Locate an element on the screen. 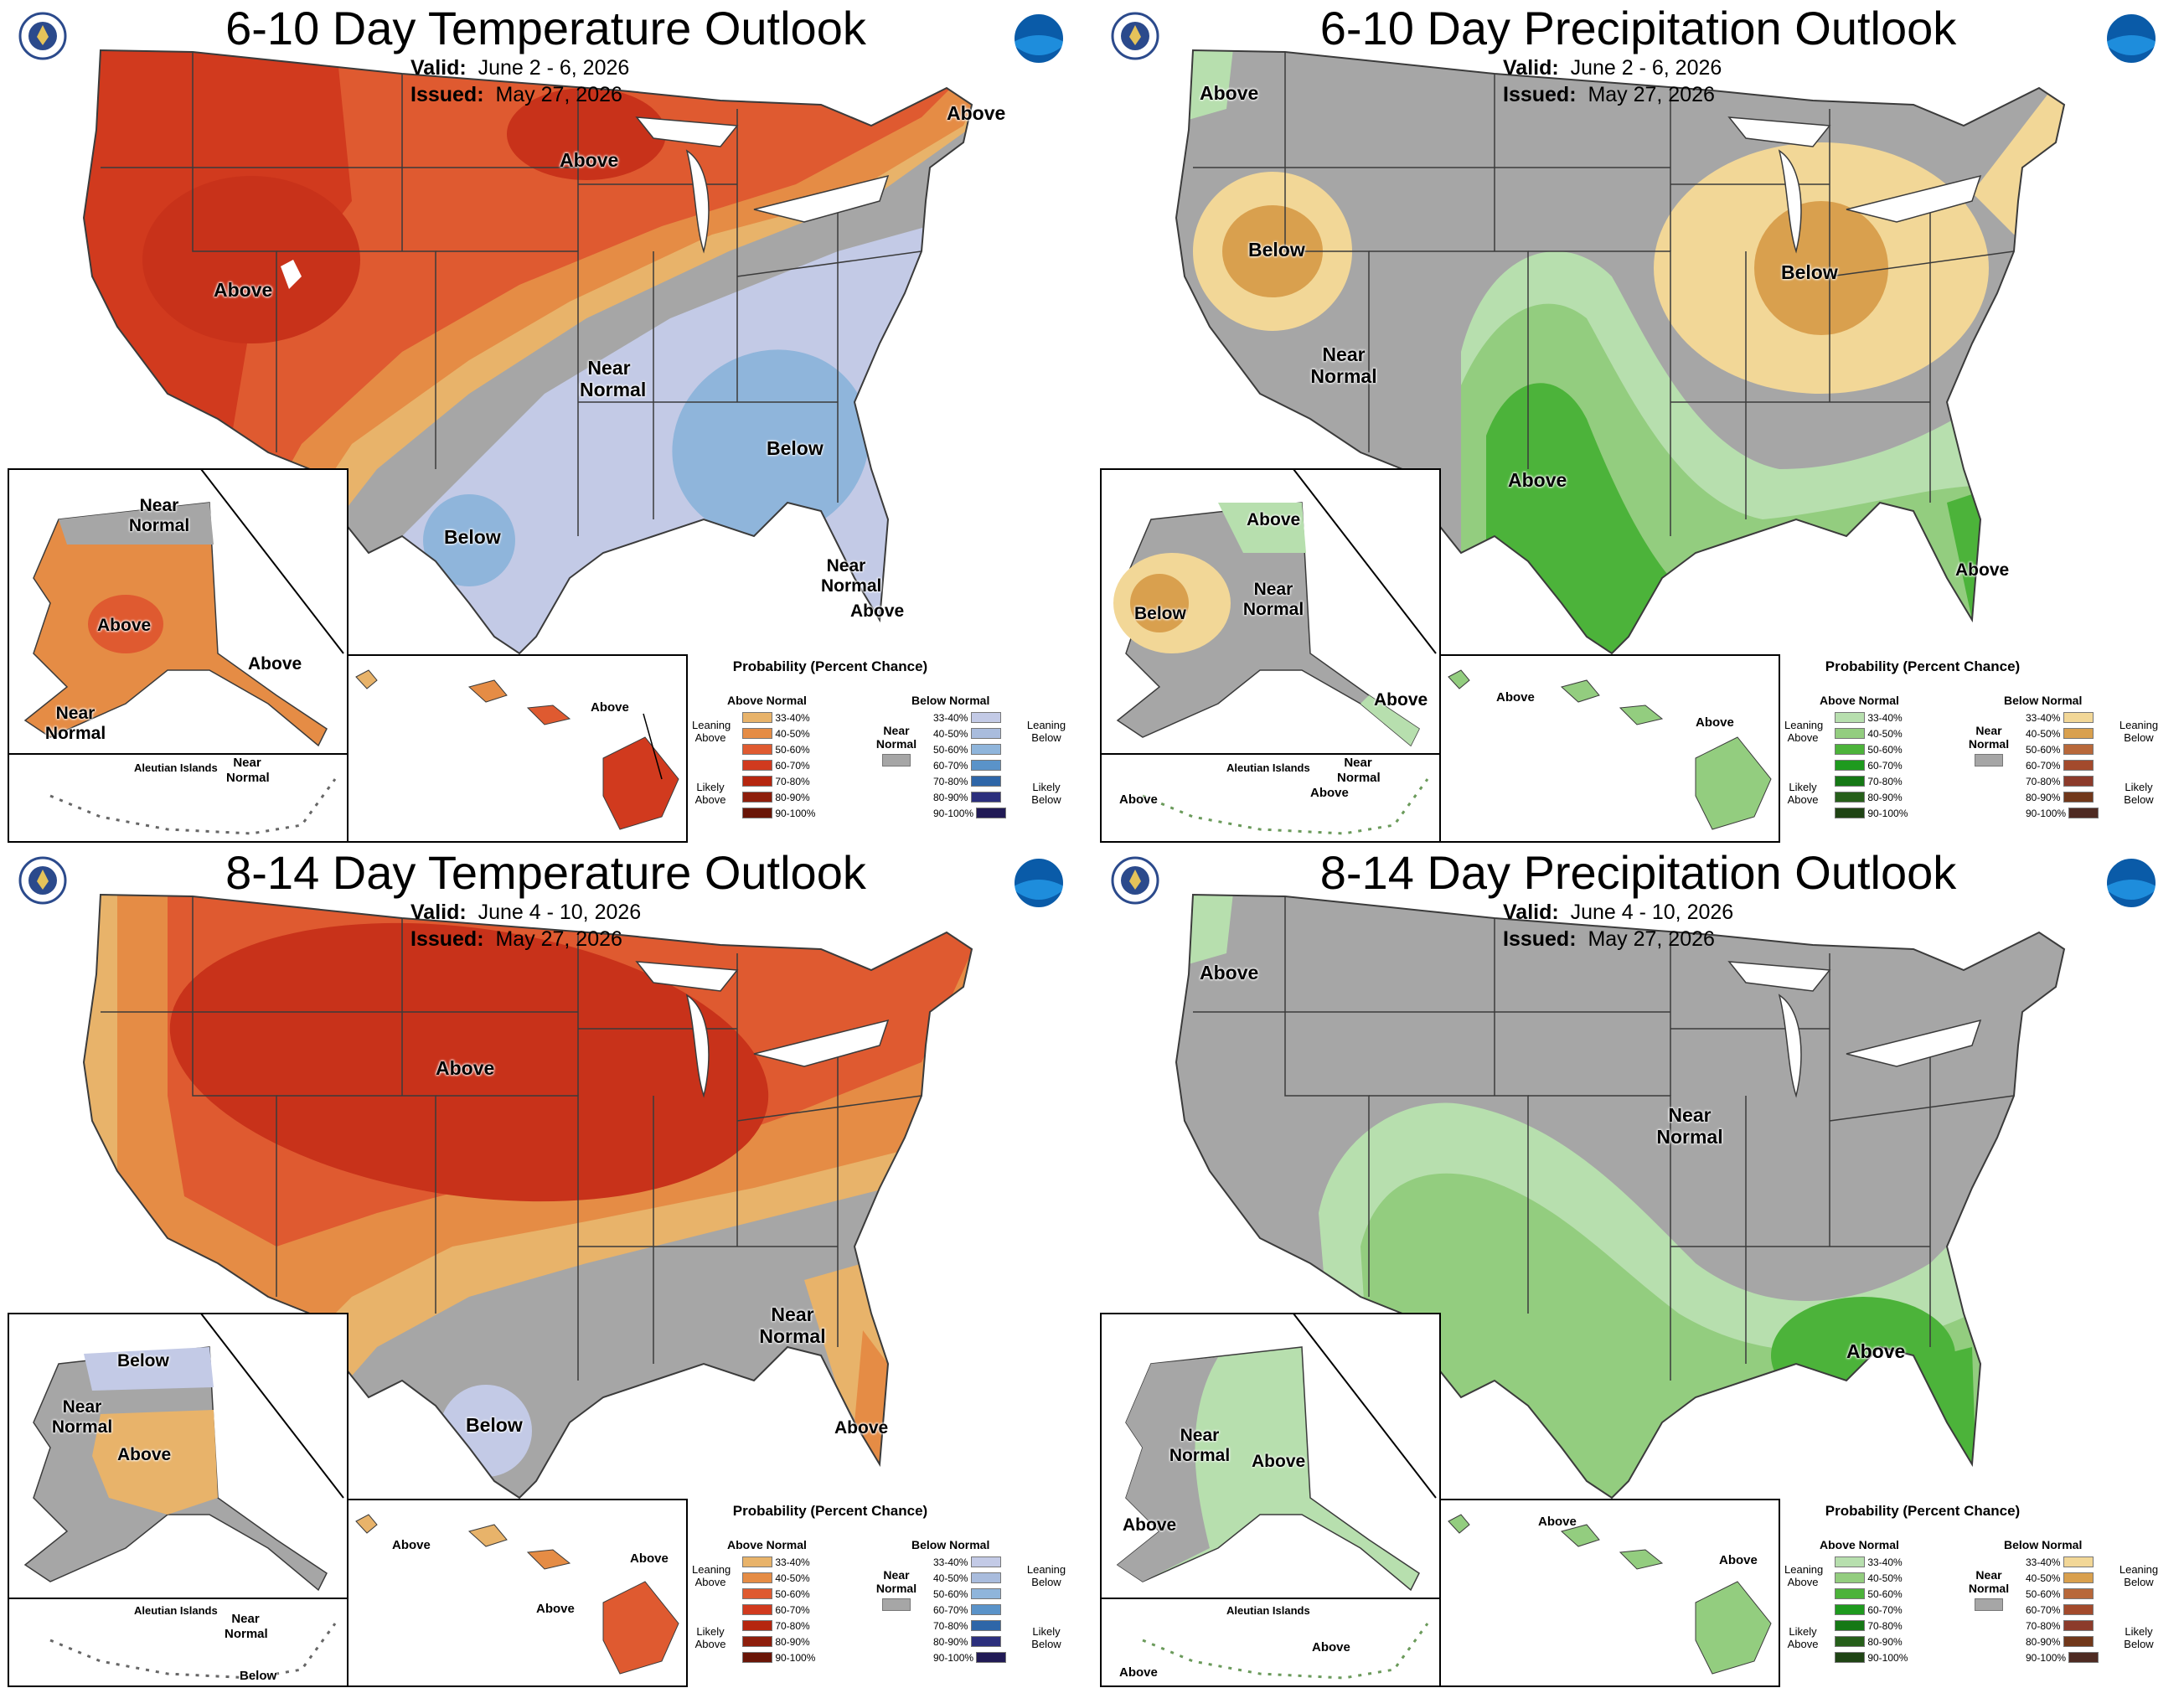 This screenshot has height=1688, width=2184. legend-left-row: 60-70% is located at coordinates (776, 766).